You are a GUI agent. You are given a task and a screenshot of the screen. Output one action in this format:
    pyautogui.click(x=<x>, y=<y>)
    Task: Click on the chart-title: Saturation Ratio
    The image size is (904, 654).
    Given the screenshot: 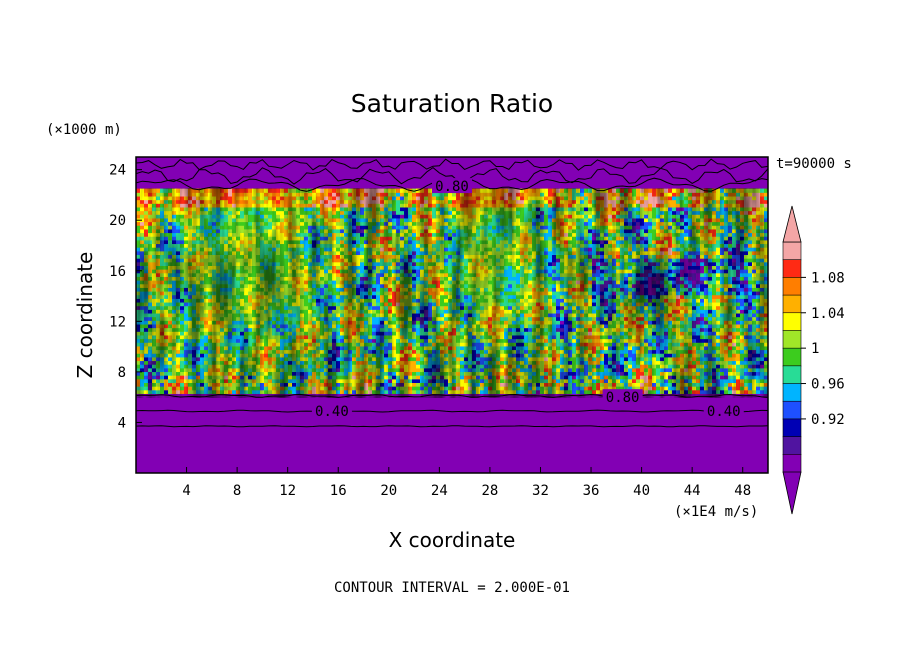 What is the action you would take?
    pyautogui.click(x=452, y=103)
    